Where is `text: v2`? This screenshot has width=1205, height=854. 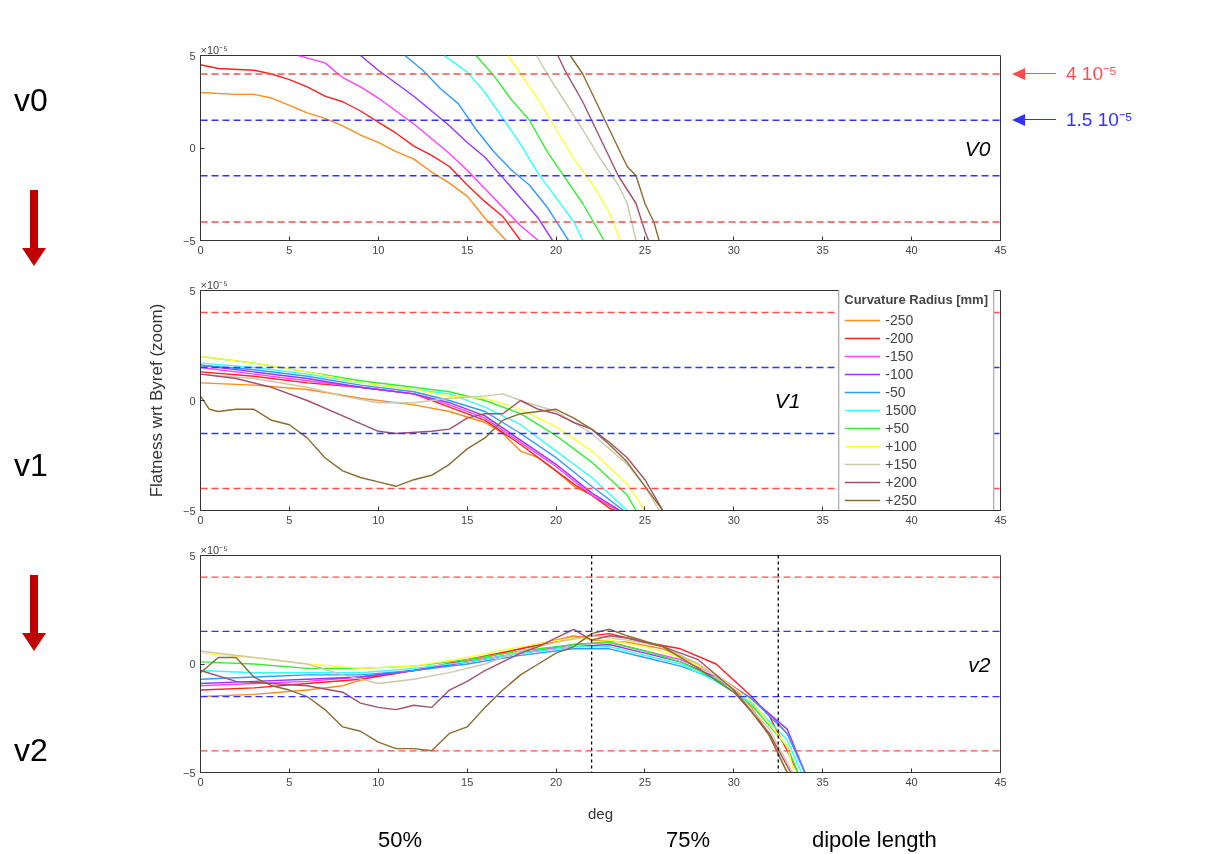
text: v2 is located at coordinates (31, 750).